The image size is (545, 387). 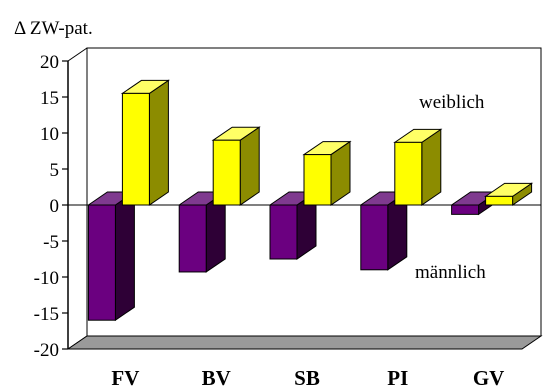 What do you see at coordinates (450, 272) in the screenshot?
I see `annotation-maennlich: männlich` at bounding box center [450, 272].